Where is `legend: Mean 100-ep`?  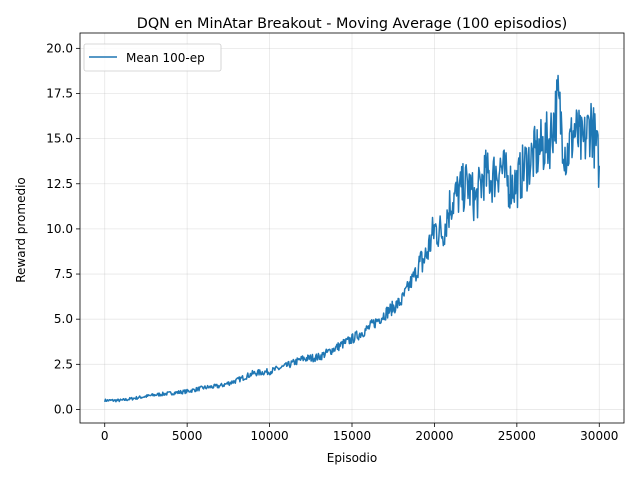 legend: Mean 100-ep is located at coordinates (152, 57).